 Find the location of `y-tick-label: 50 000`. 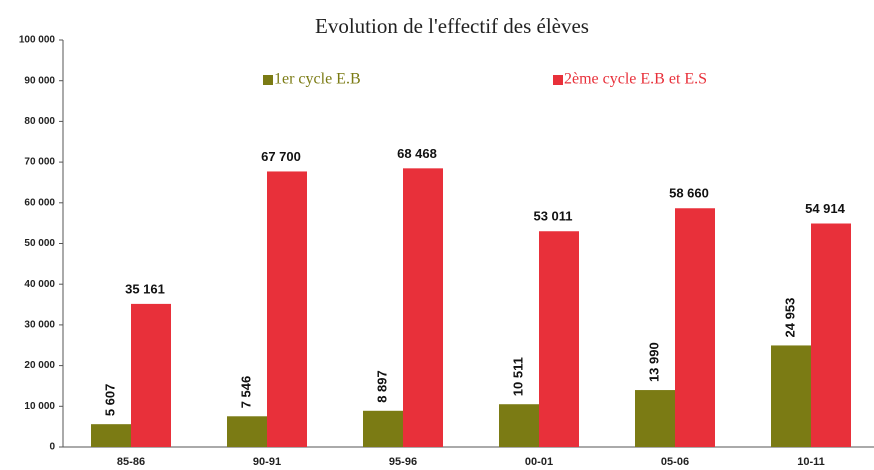

y-tick-label: 50 000 is located at coordinates (39, 243).